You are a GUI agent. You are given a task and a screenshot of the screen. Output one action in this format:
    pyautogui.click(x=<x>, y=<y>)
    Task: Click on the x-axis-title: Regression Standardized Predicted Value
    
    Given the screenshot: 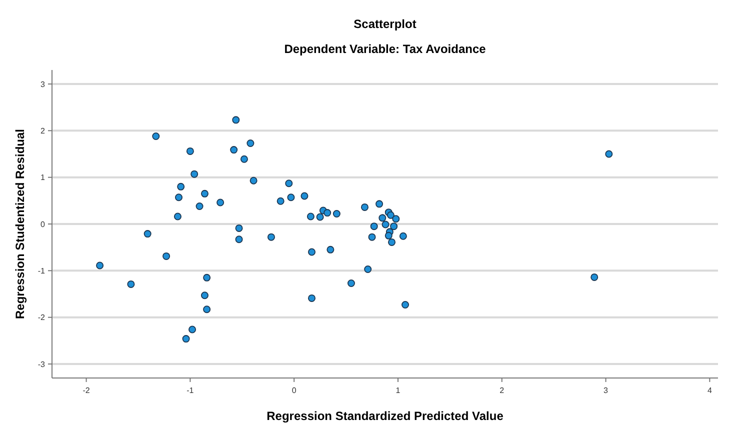 What is the action you would take?
    pyautogui.click(x=385, y=416)
    